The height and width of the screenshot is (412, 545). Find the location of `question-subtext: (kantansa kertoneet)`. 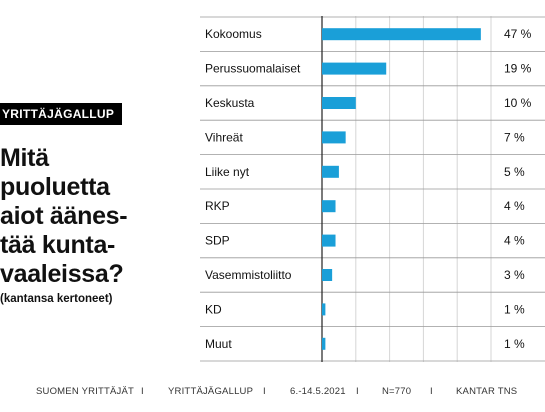

question-subtext: (kantansa kertoneet) is located at coordinates (56, 299).